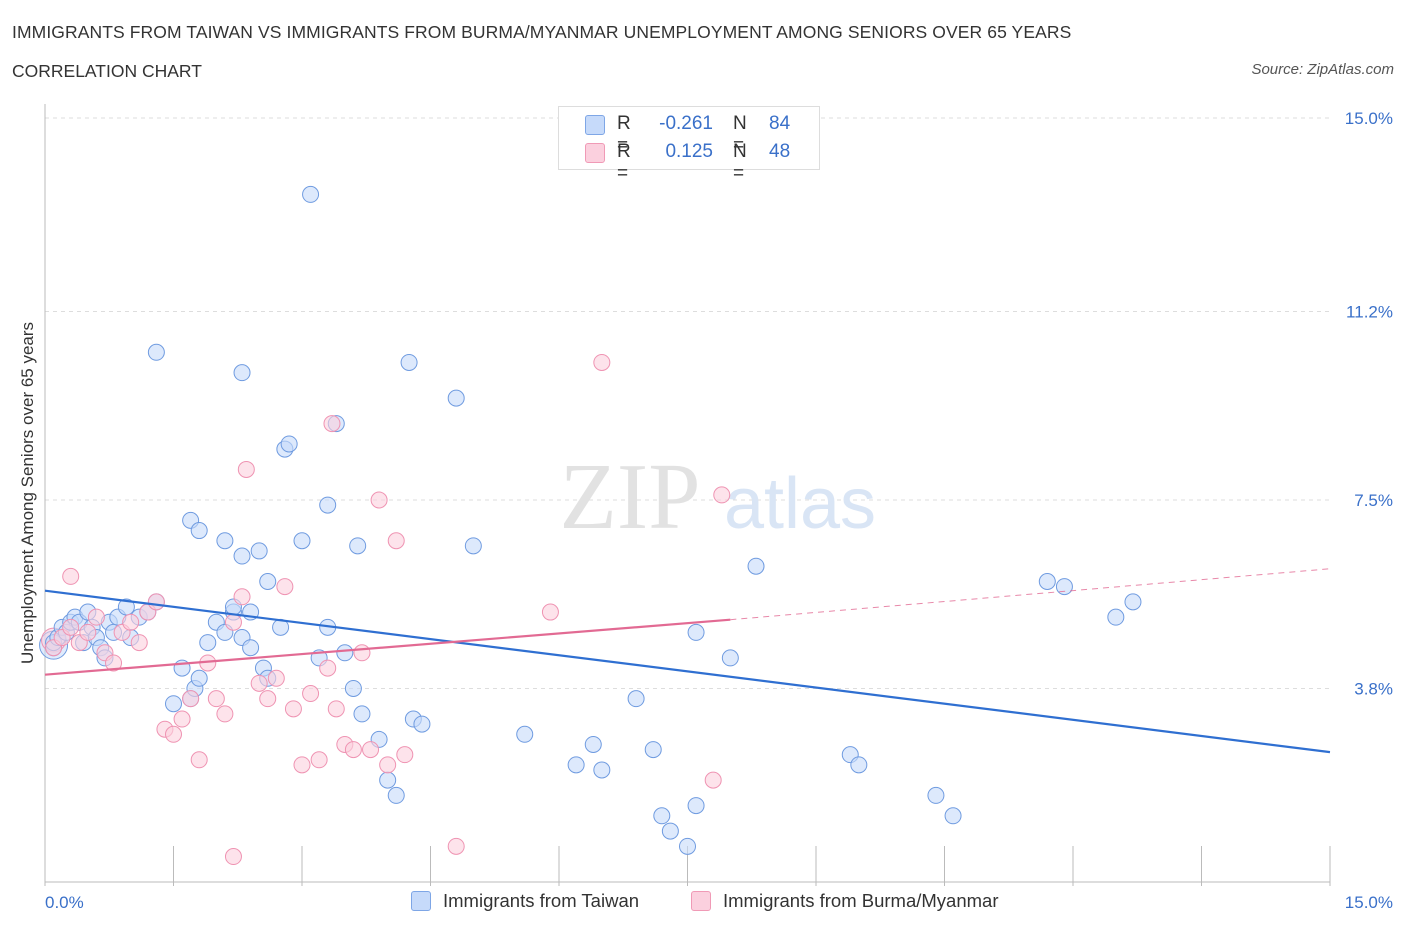  What do you see at coordinates (1369, 312) in the screenshot?
I see `y-tick-label: 11.2%` at bounding box center [1369, 312].